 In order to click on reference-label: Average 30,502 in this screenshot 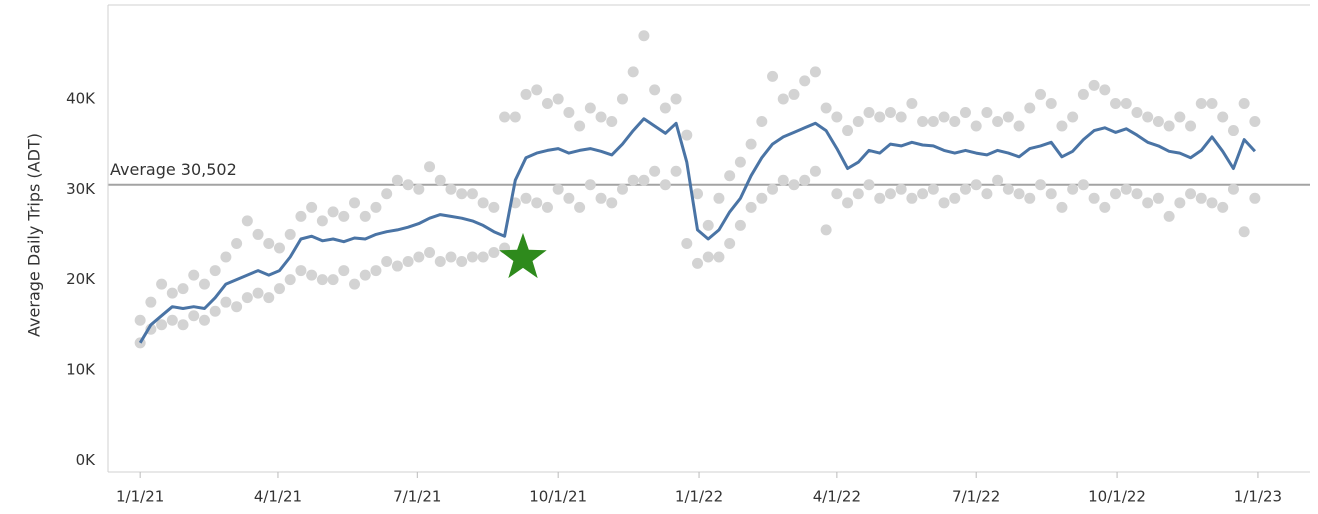, I will do `click(173, 169)`.